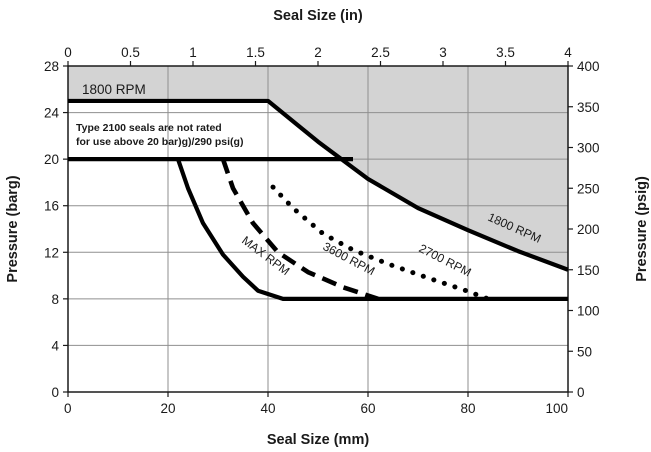 This screenshot has width=651, height=452. I want to click on y-right-tick-label: 50, so click(584, 351).